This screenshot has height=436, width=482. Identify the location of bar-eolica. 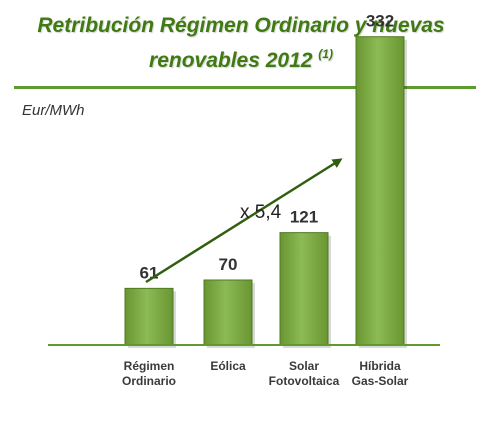
(228, 312).